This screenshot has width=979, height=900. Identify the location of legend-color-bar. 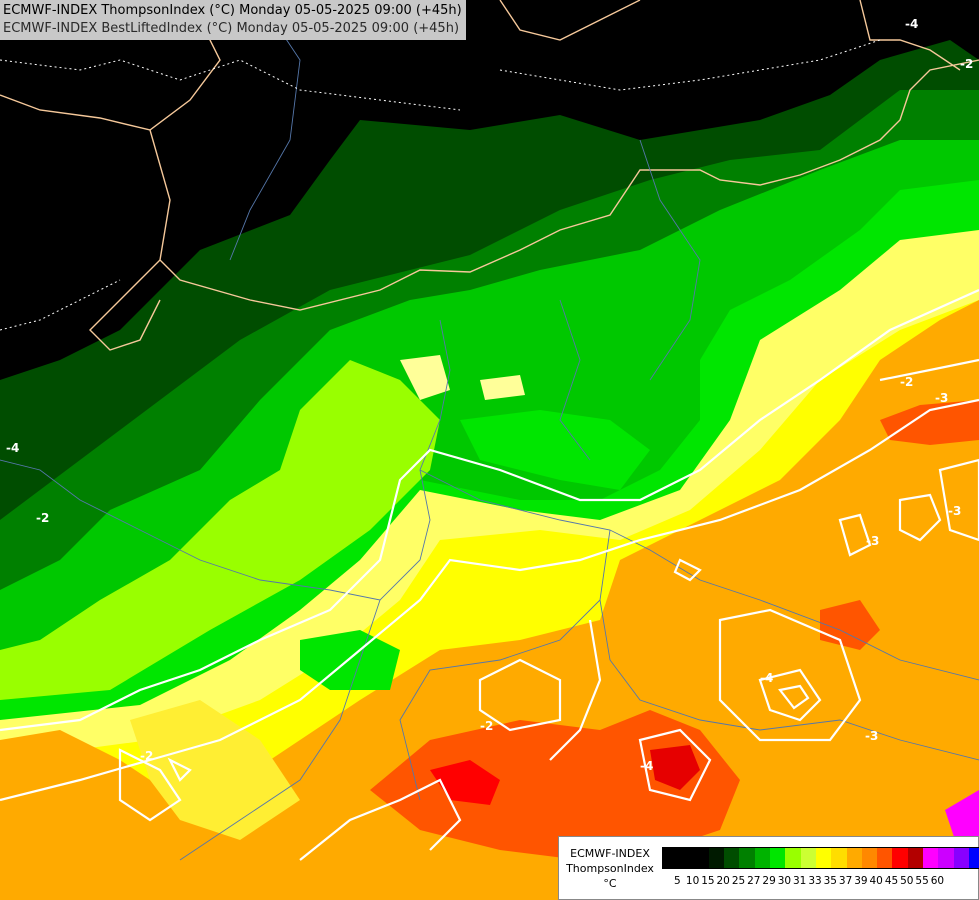
(820, 858).